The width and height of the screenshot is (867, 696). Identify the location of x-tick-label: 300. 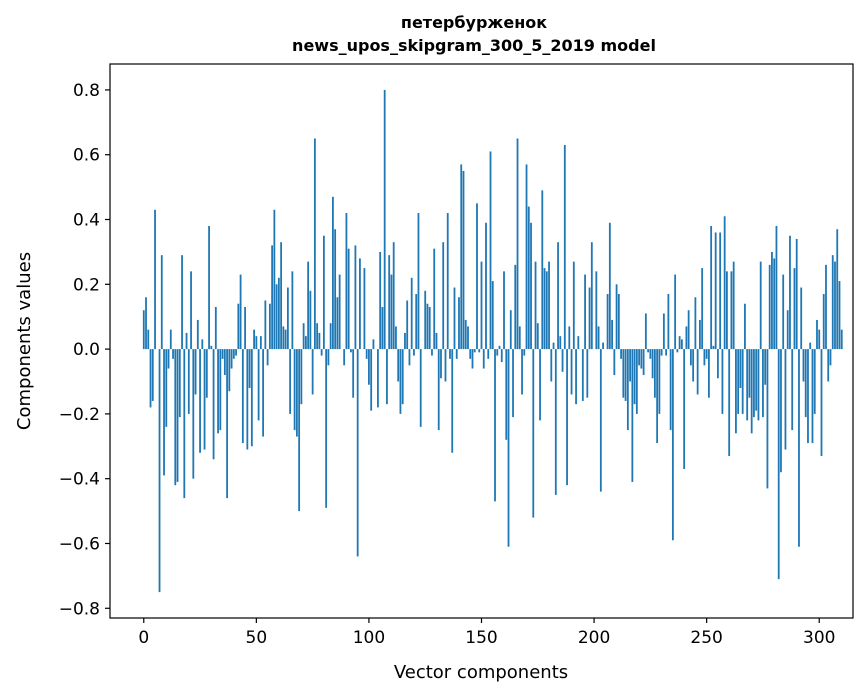
(819, 638).